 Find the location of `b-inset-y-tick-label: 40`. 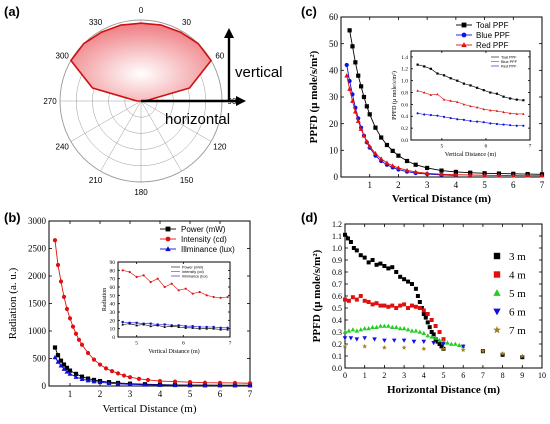

b-inset-y-tick-label: 40 is located at coordinates (113, 305).